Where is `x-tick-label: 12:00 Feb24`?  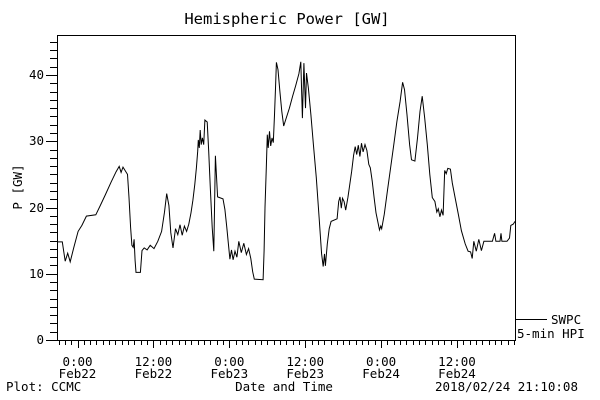
x-tick-label: 12:00 Feb24 is located at coordinates (457, 367).